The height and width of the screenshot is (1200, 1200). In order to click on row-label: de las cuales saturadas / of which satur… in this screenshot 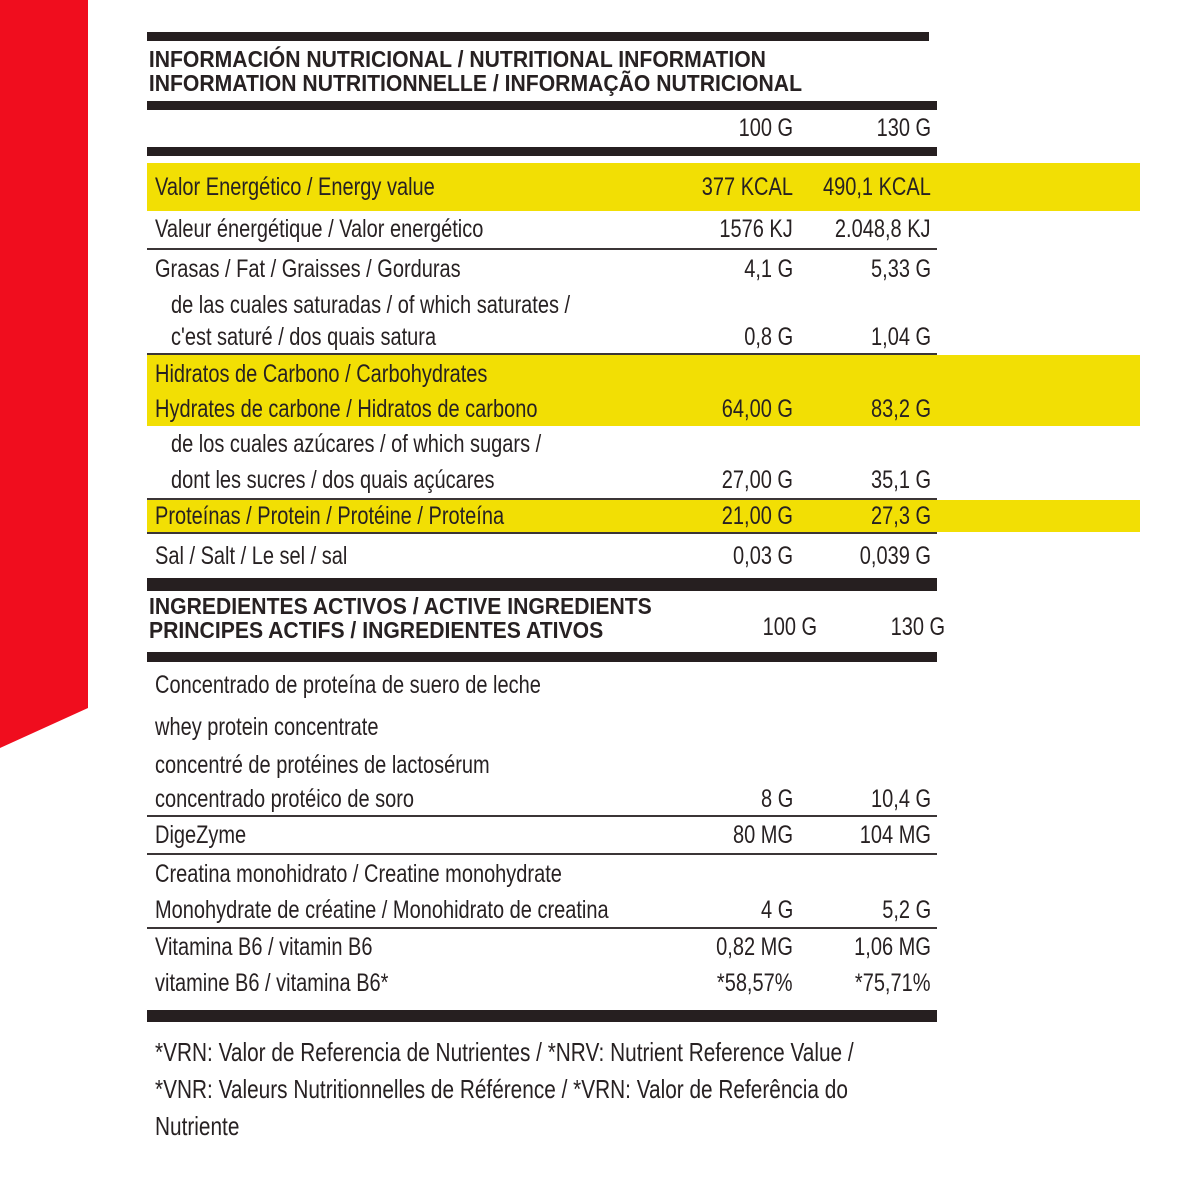, I will do `click(371, 304)`.